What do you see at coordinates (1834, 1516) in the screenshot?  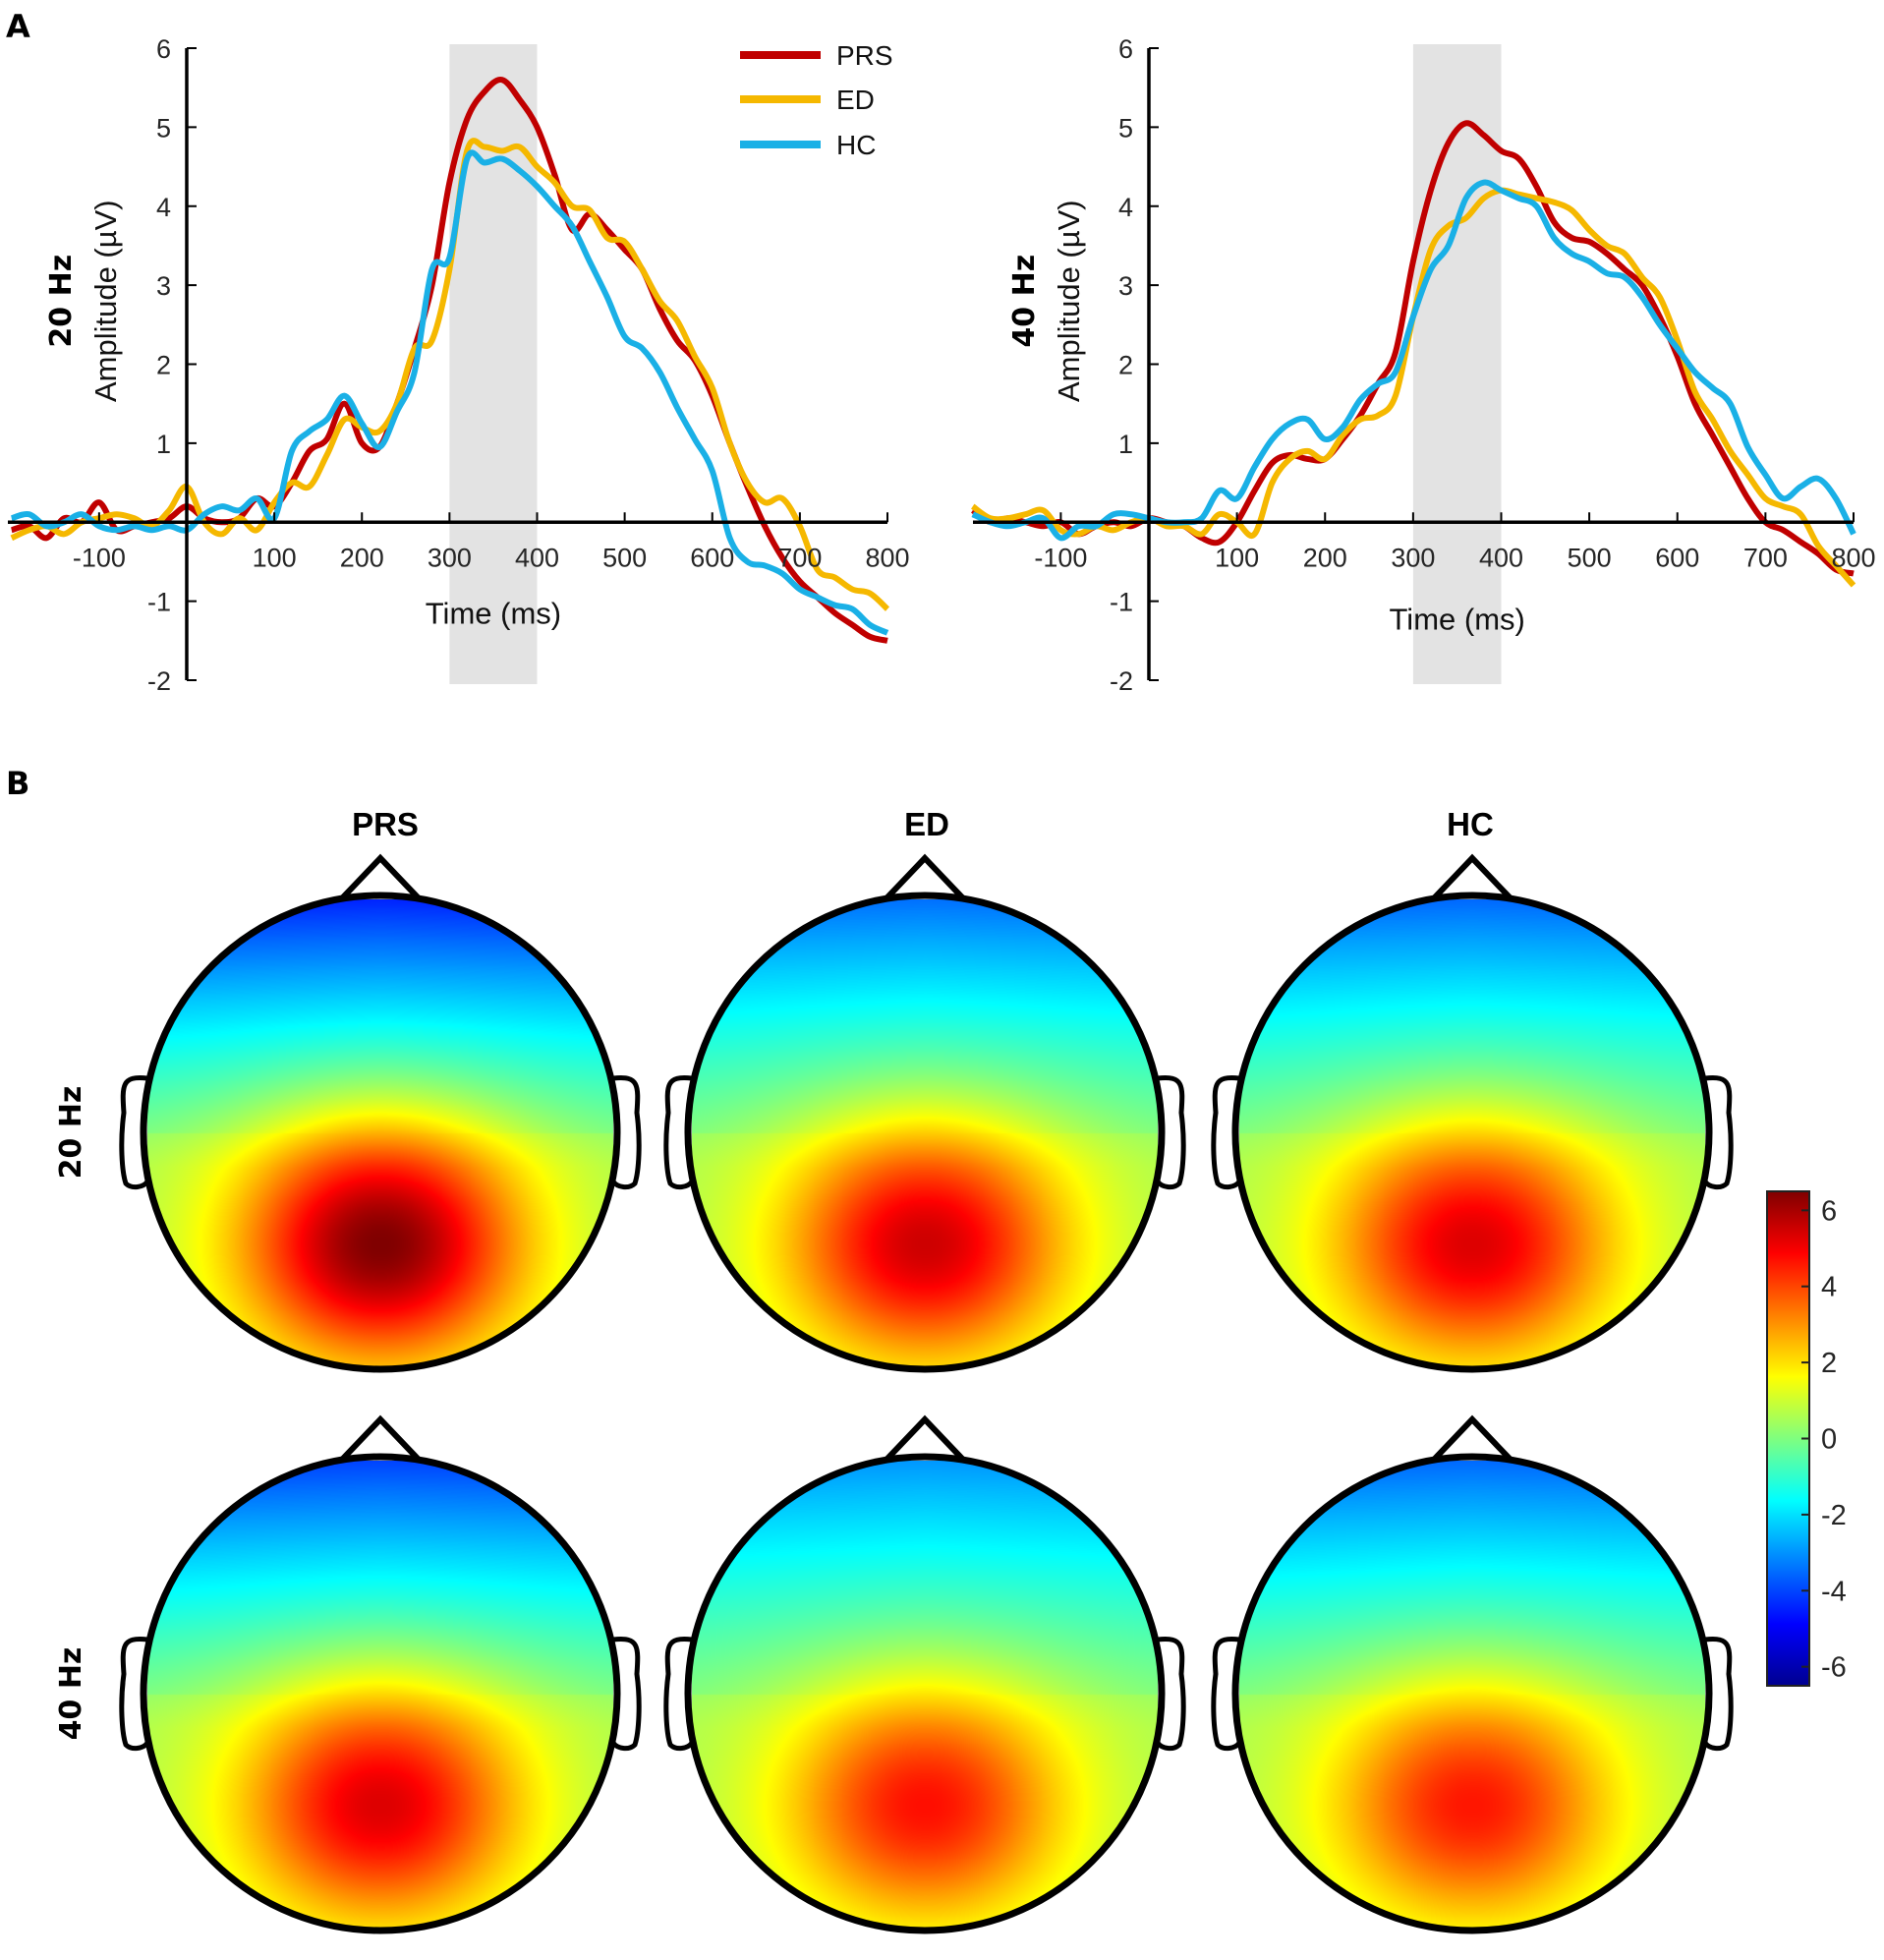 I see `colorbar-tick-label: -2` at bounding box center [1834, 1516].